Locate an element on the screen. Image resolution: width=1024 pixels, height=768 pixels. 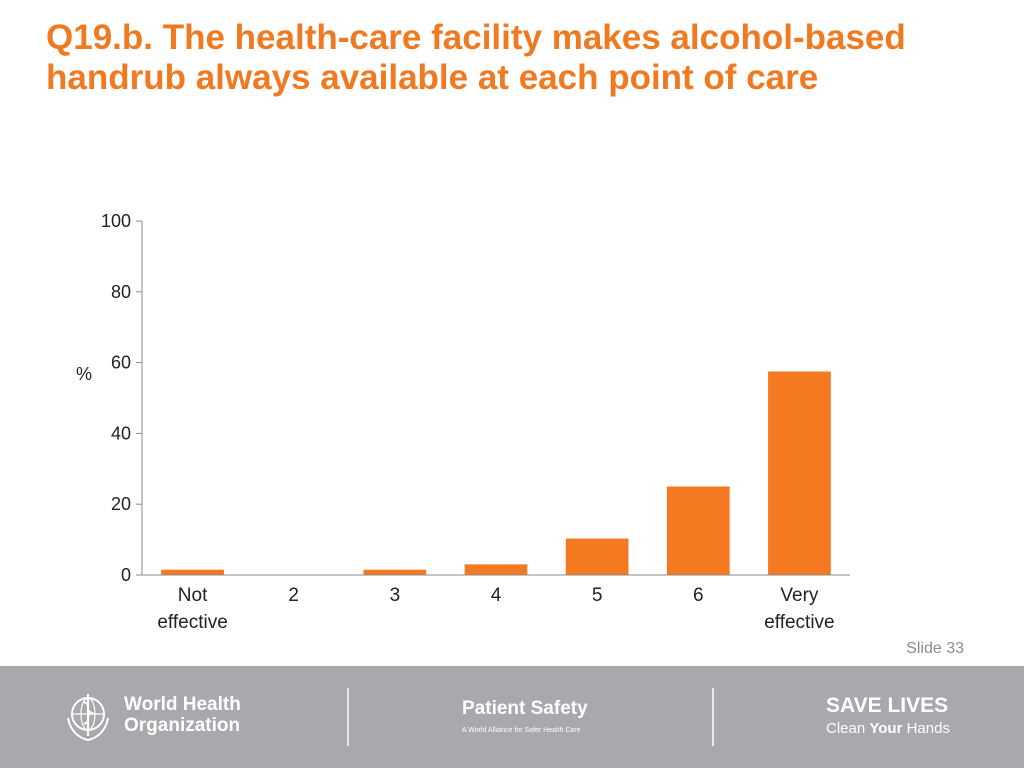
y-axis: 0 20 40 60 80 100 is located at coordinates (122, 398).